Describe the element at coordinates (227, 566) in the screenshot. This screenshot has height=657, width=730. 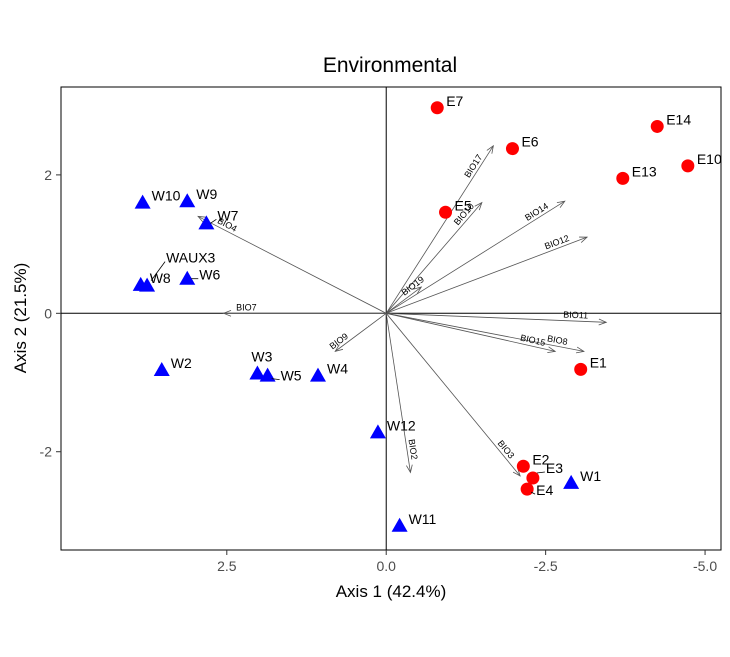
I see `x-tick-label: 2.5` at that location.